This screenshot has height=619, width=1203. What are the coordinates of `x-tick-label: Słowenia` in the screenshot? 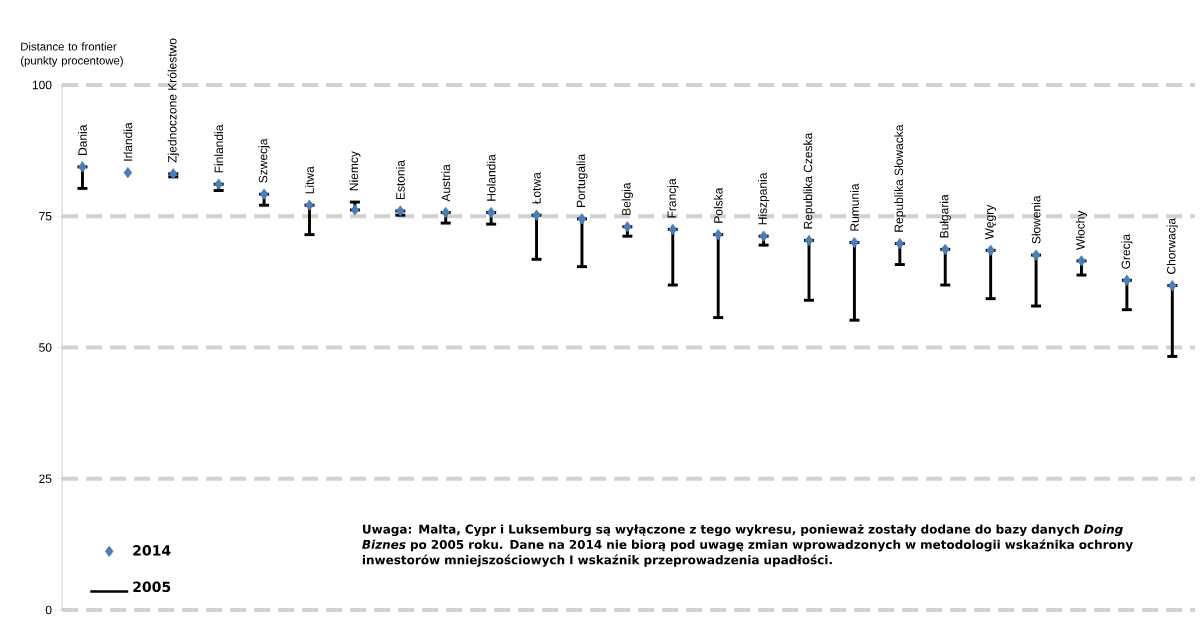 It's located at (1036, 219).